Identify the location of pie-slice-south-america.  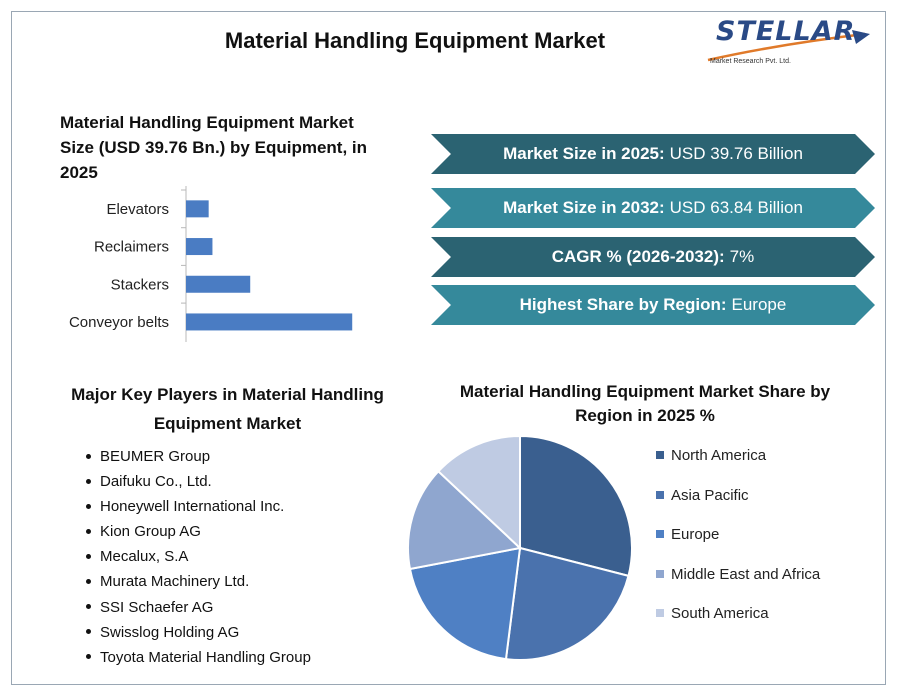
(478, 492).